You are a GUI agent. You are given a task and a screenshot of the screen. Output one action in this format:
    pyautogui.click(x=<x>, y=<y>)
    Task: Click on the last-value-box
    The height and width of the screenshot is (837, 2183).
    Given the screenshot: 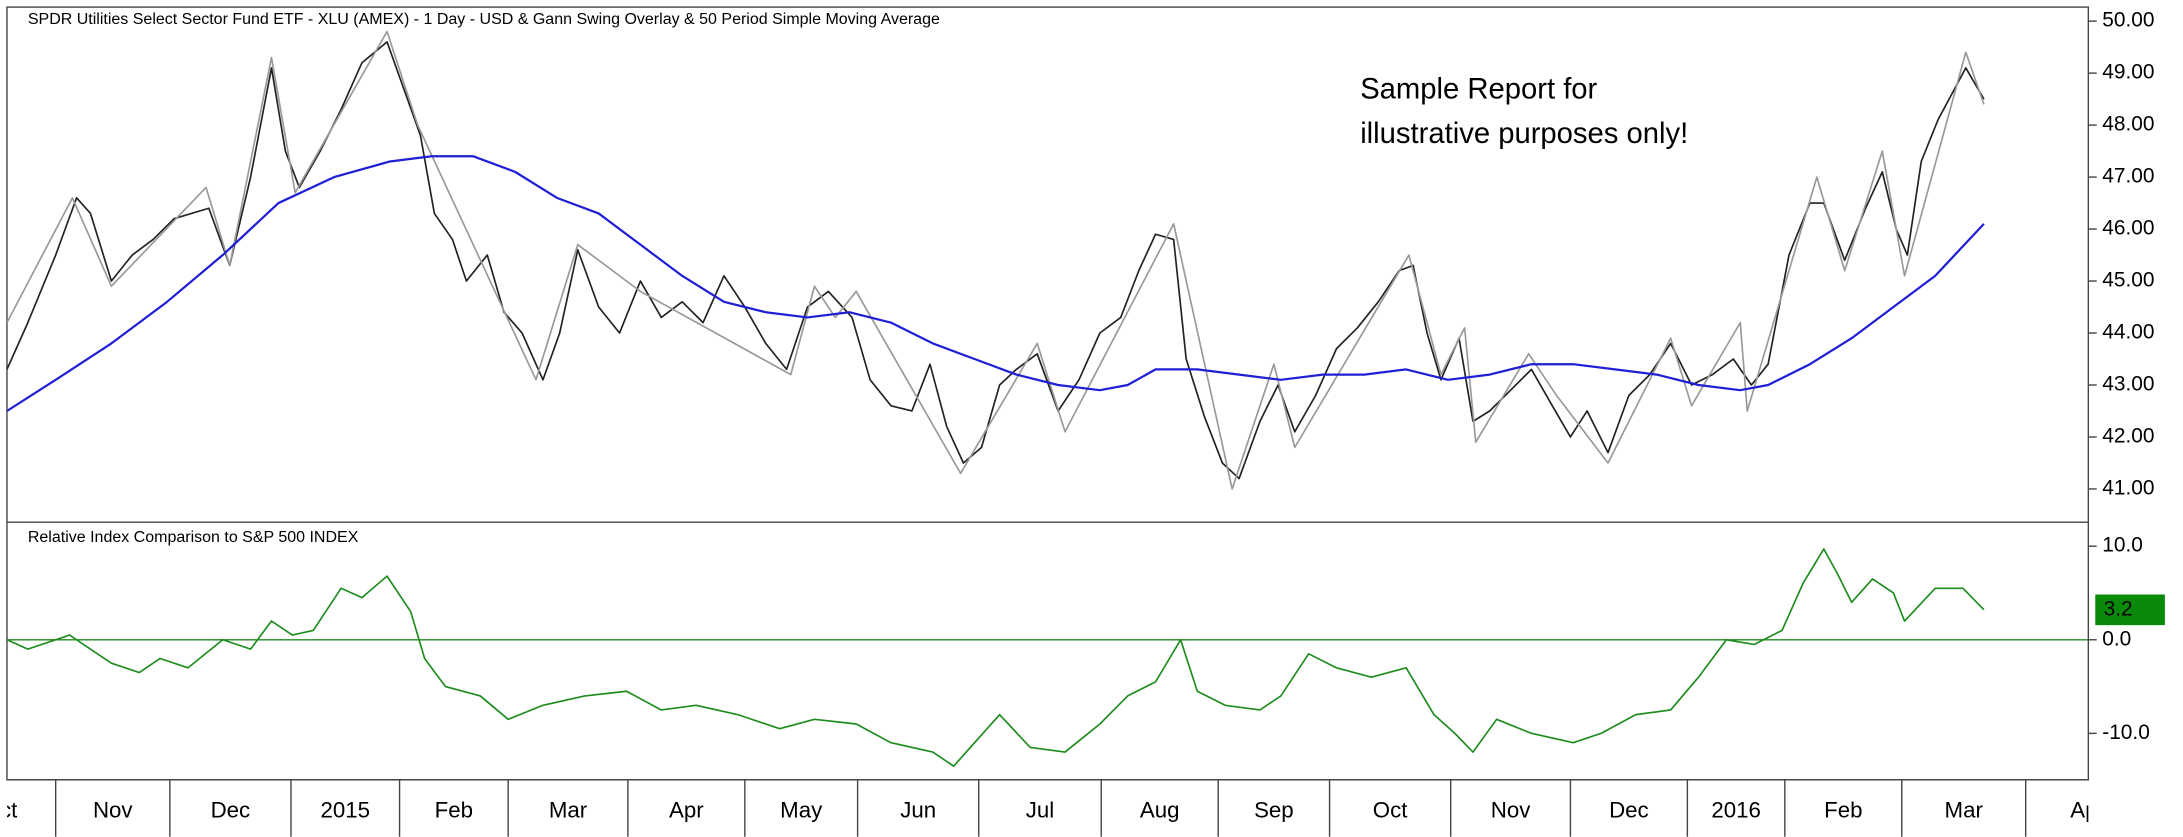 What is the action you would take?
    pyautogui.click(x=2130, y=610)
    